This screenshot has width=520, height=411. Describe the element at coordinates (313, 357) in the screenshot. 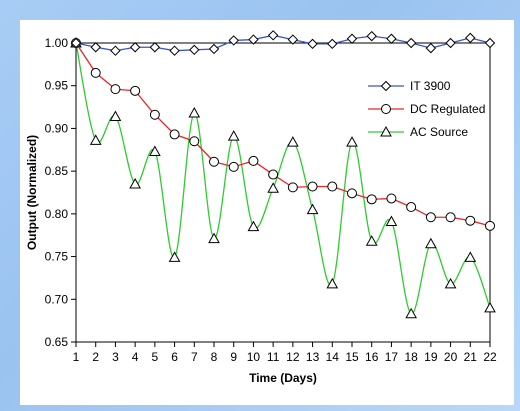

I see `x-tick-label: 13` at that location.